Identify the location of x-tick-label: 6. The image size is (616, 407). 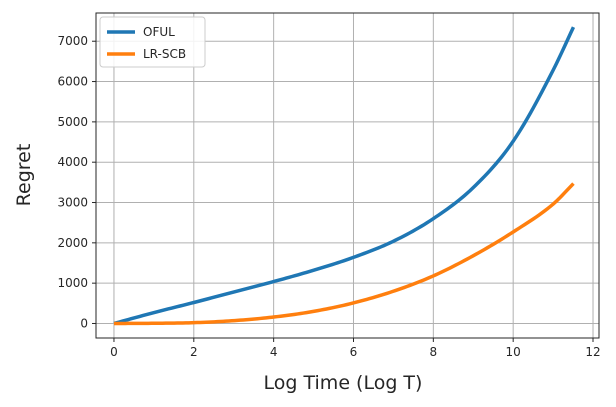
(354, 352).